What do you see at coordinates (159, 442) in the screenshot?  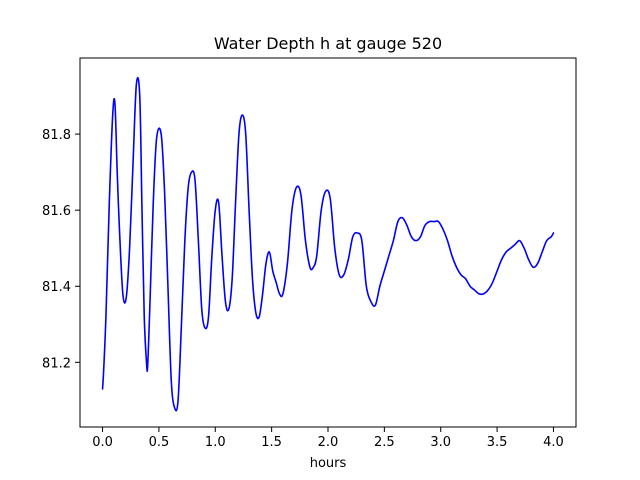 I see `x-tick-label: 0.5` at bounding box center [159, 442].